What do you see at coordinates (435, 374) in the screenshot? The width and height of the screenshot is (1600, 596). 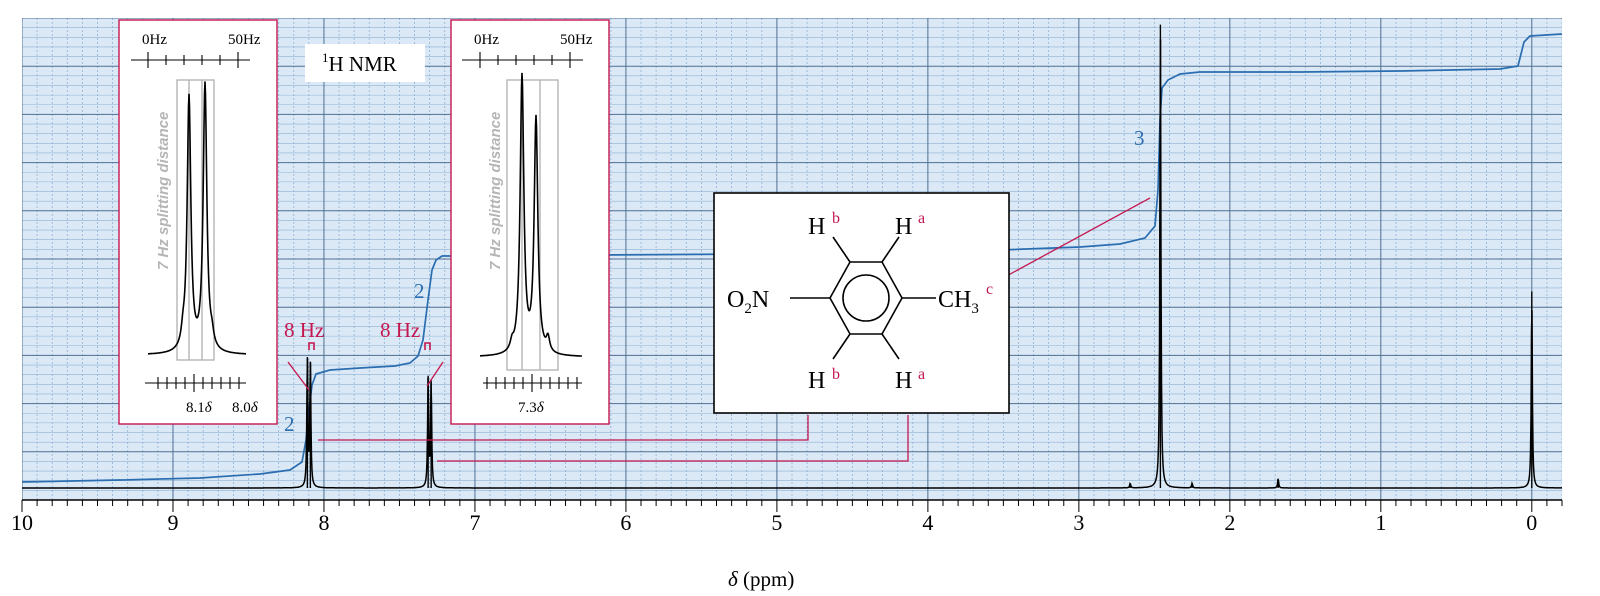 I see `connector-inset2` at bounding box center [435, 374].